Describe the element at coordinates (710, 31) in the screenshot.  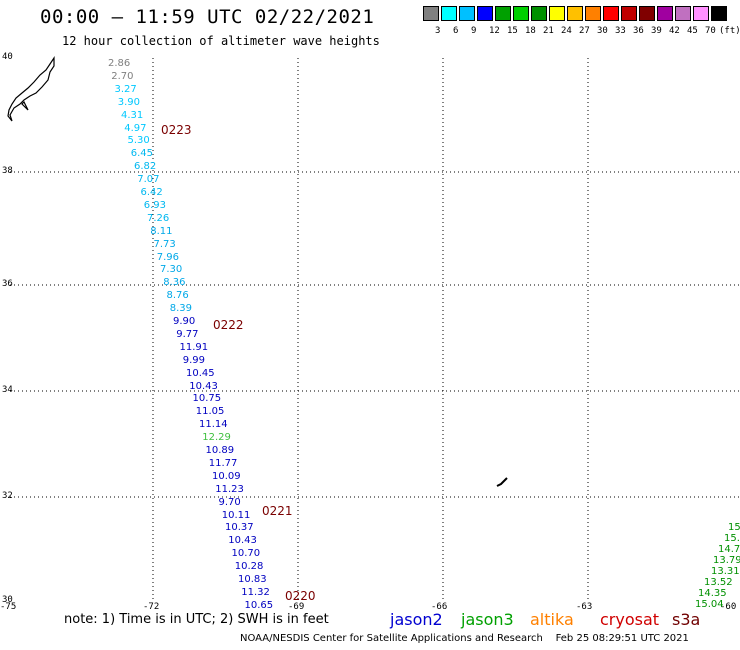
I see `legend-label: 70` at that location.